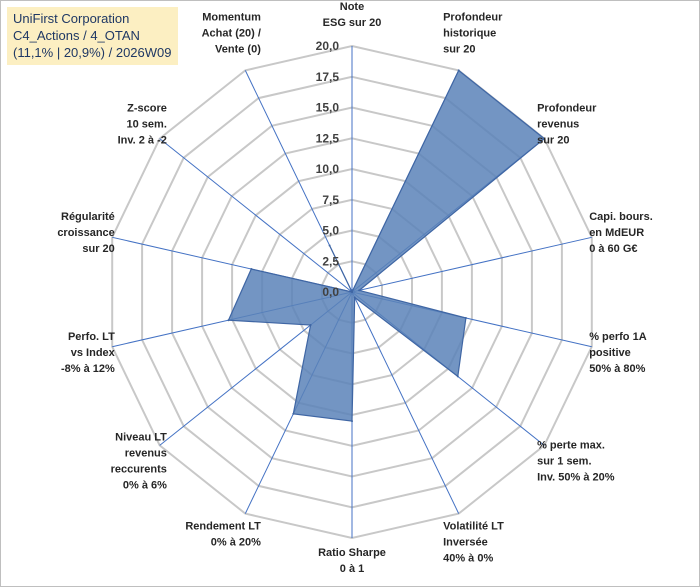  Describe the element at coordinates (576, 461) in the screenshot. I see `axis-label-5: % perte max. sur 1 sem. Inv. 50% à 20%` at that location.